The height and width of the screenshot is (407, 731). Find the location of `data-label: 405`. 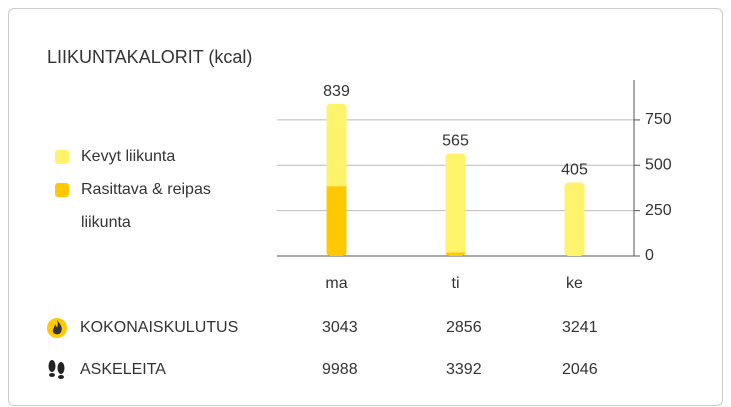

data-label: 405 is located at coordinates (574, 170).